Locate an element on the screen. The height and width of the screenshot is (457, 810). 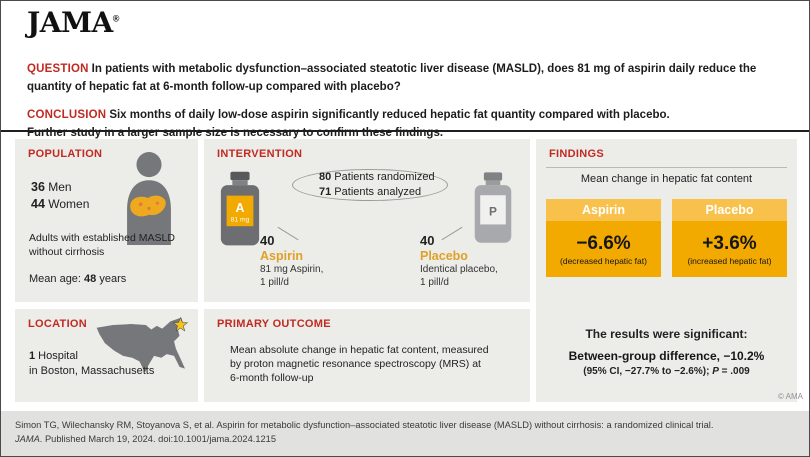
aspirin-arm: 40 Aspirin 81 mg Aspirin, 1 pill/d is located at coordinates (291, 261).